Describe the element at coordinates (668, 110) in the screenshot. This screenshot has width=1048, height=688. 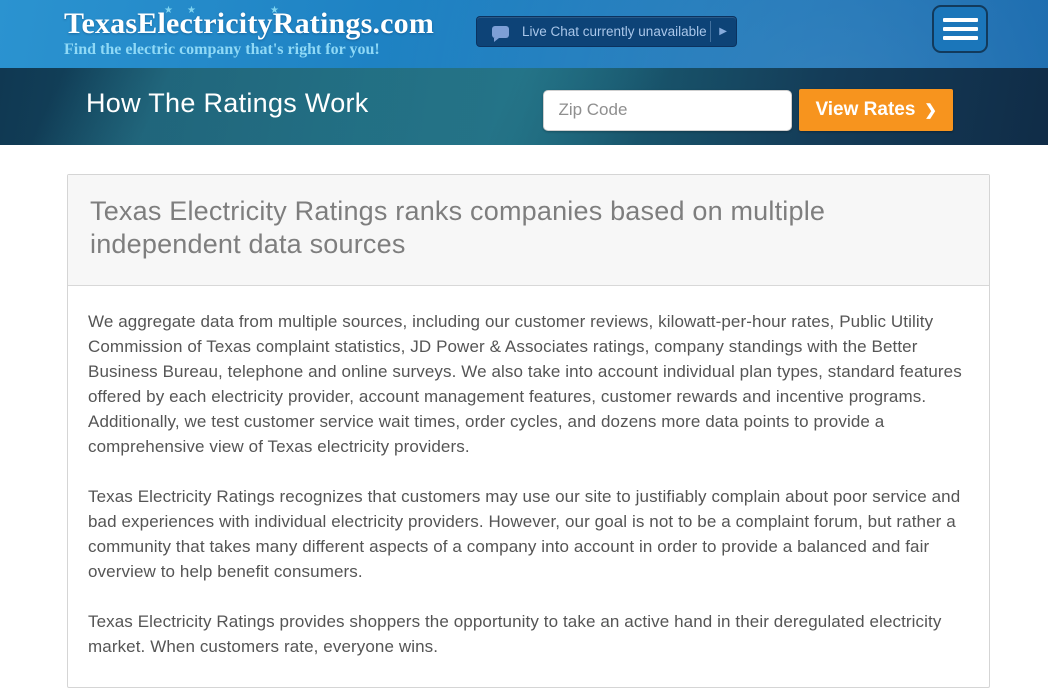
I see `zip-code-input` at that location.